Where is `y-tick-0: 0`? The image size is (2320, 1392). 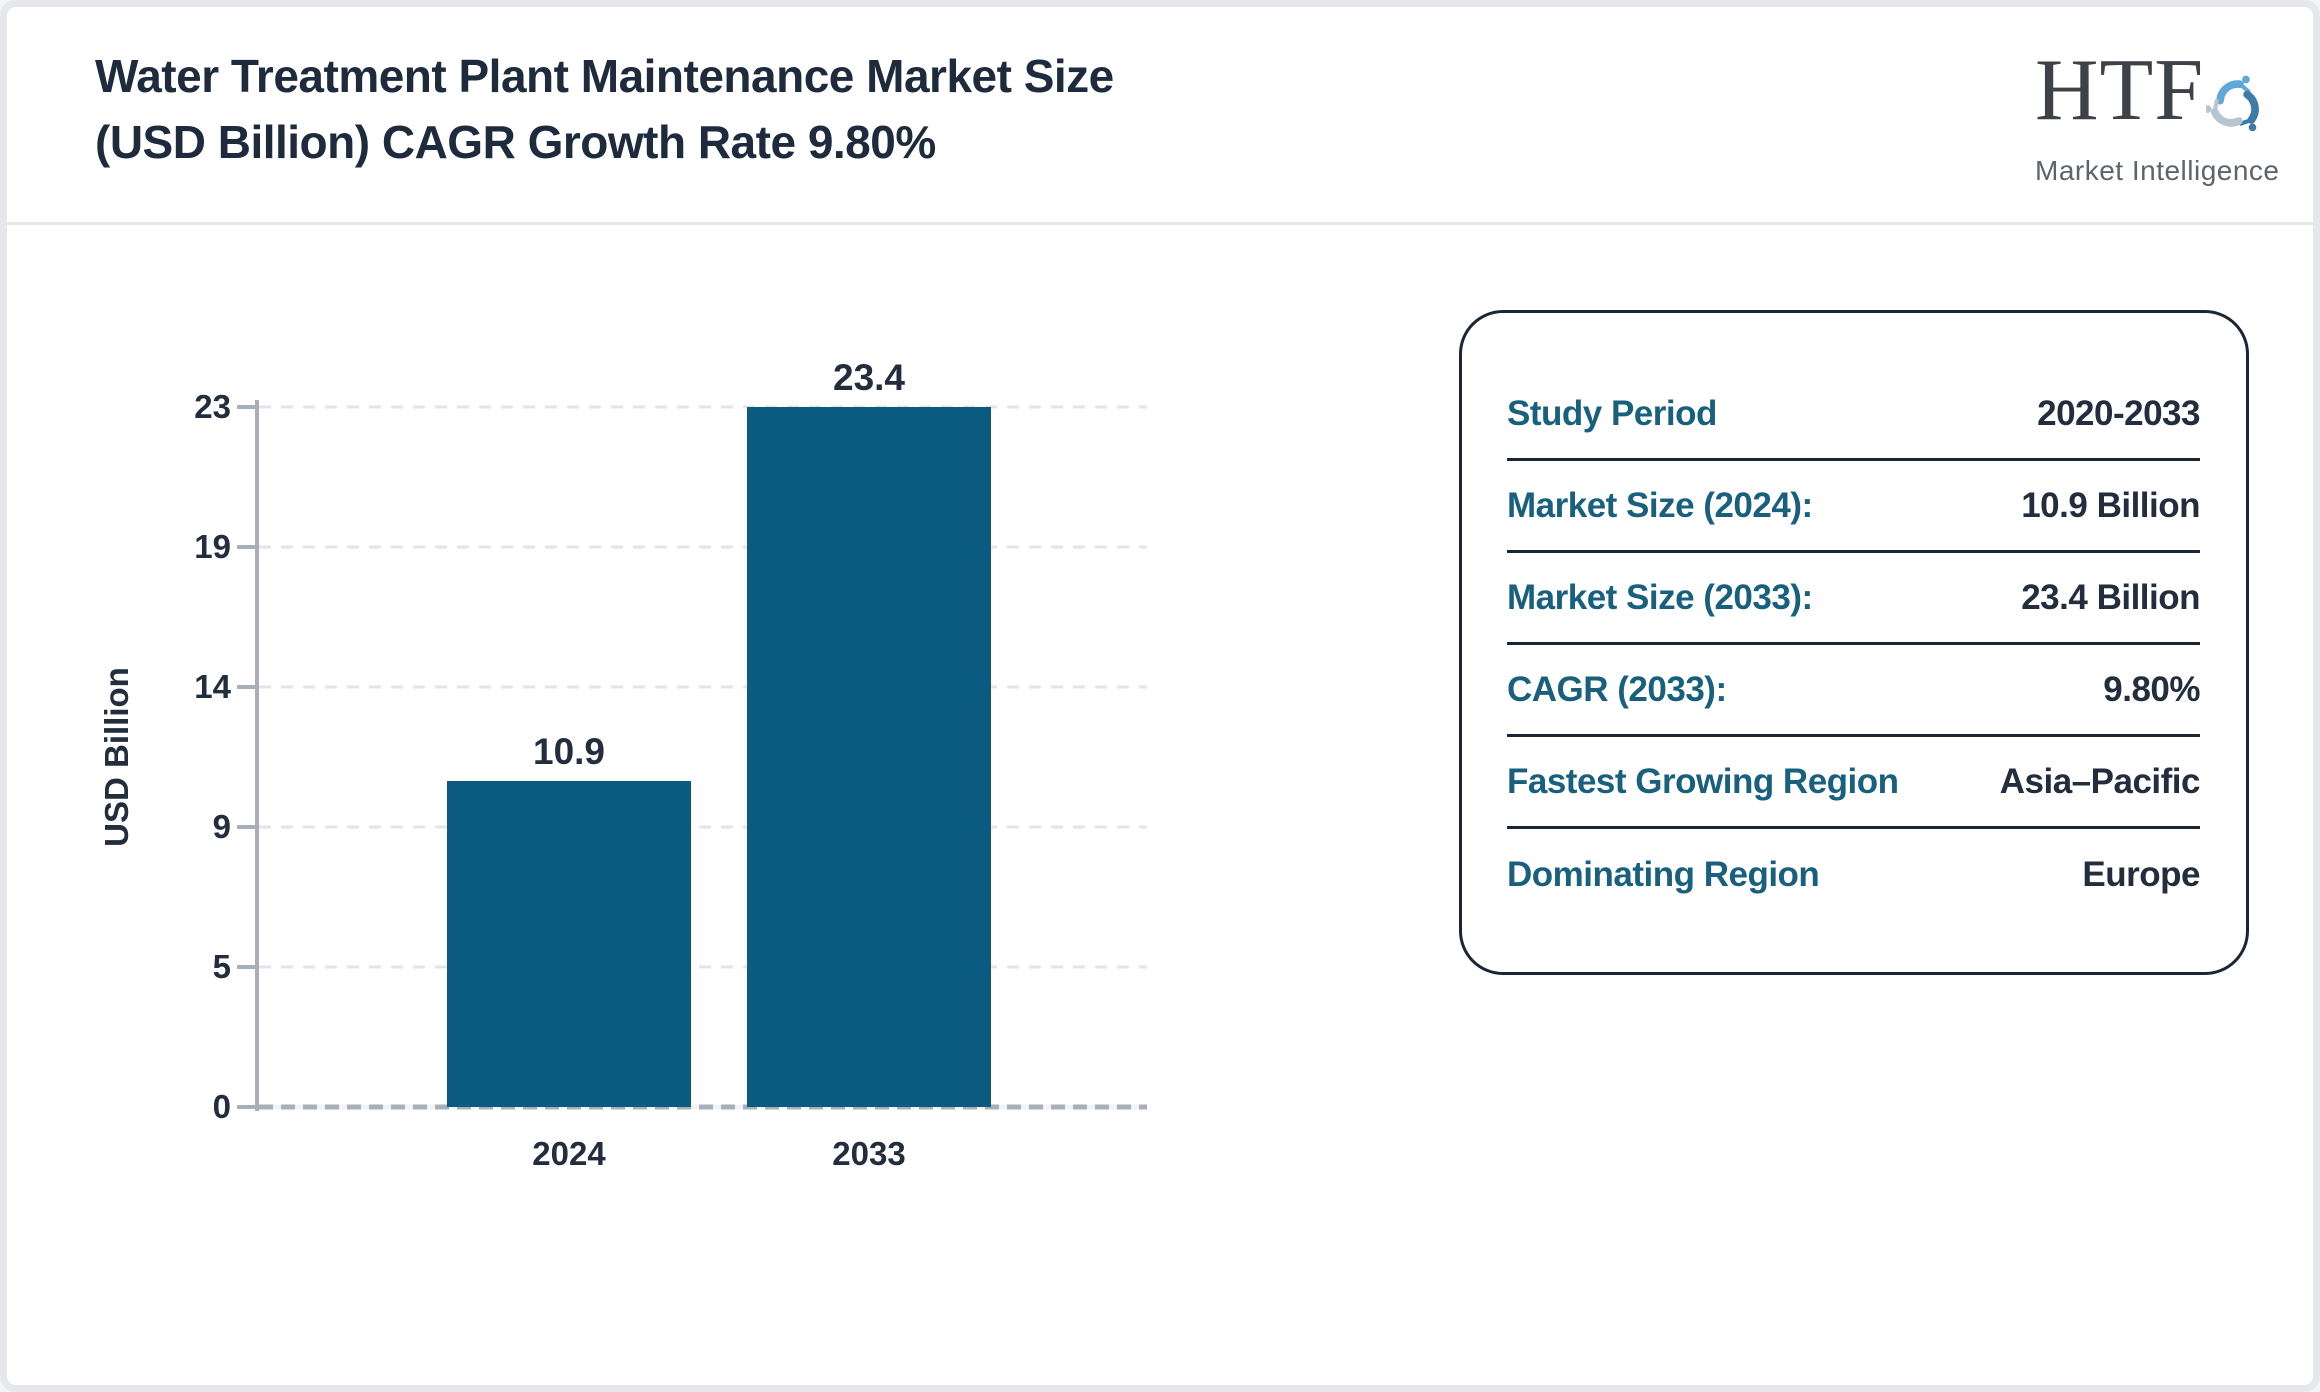
y-tick-0: 0 is located at coordinates (133, 1107).